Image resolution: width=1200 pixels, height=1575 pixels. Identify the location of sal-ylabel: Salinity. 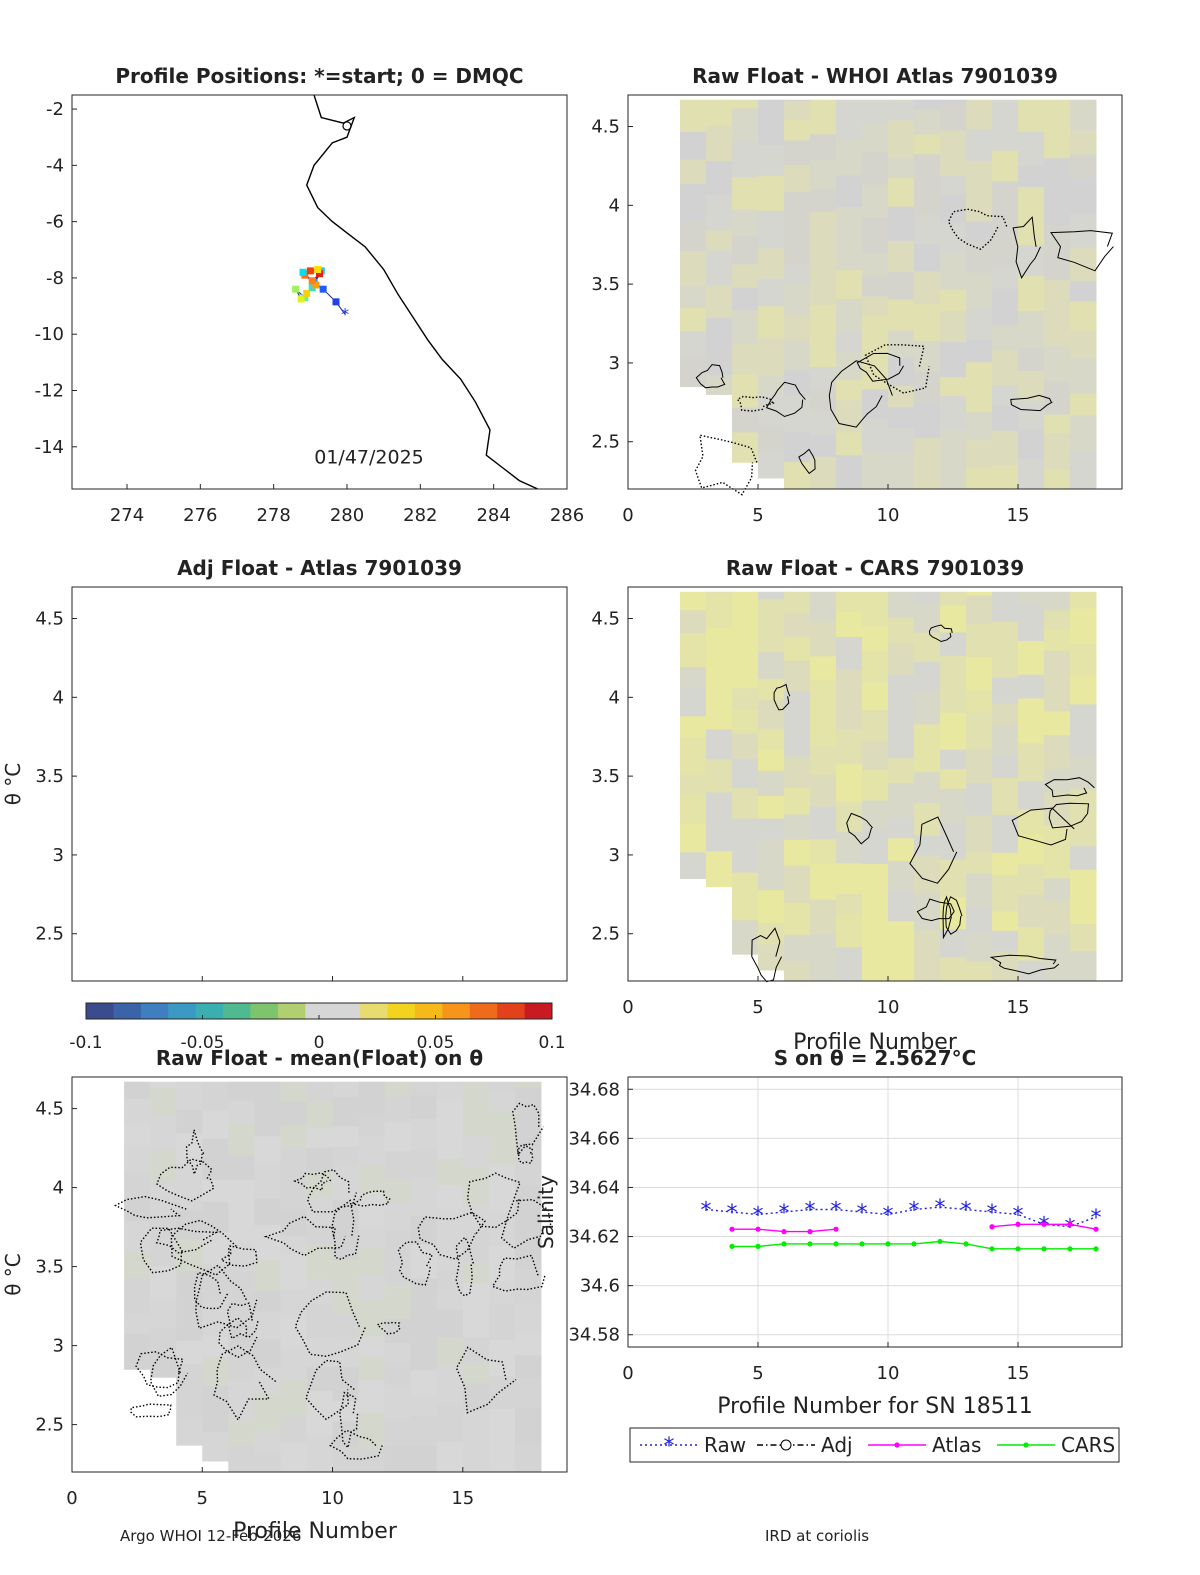
(546, 1212).